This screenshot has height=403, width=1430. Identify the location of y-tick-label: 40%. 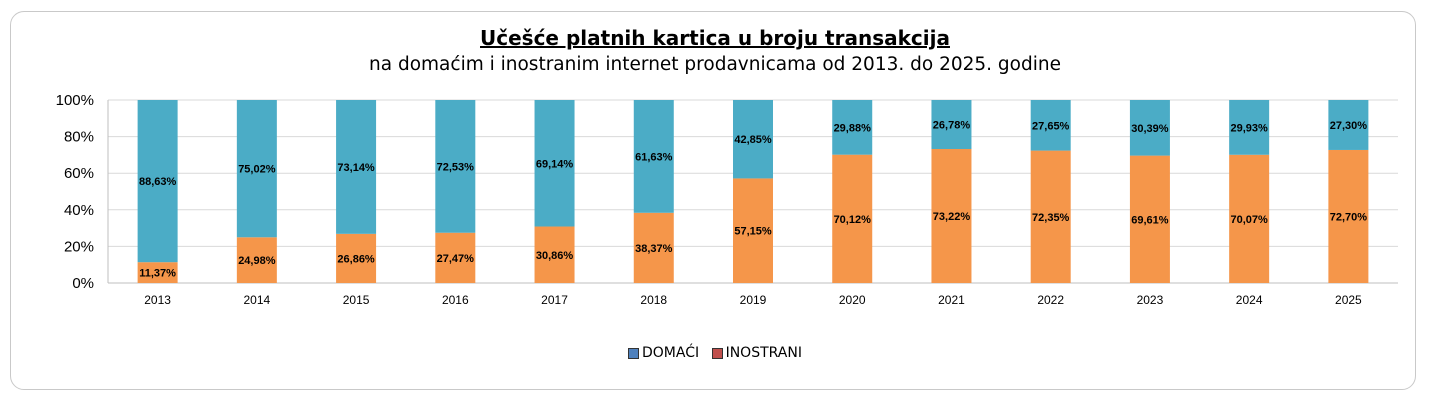
(79, 210).